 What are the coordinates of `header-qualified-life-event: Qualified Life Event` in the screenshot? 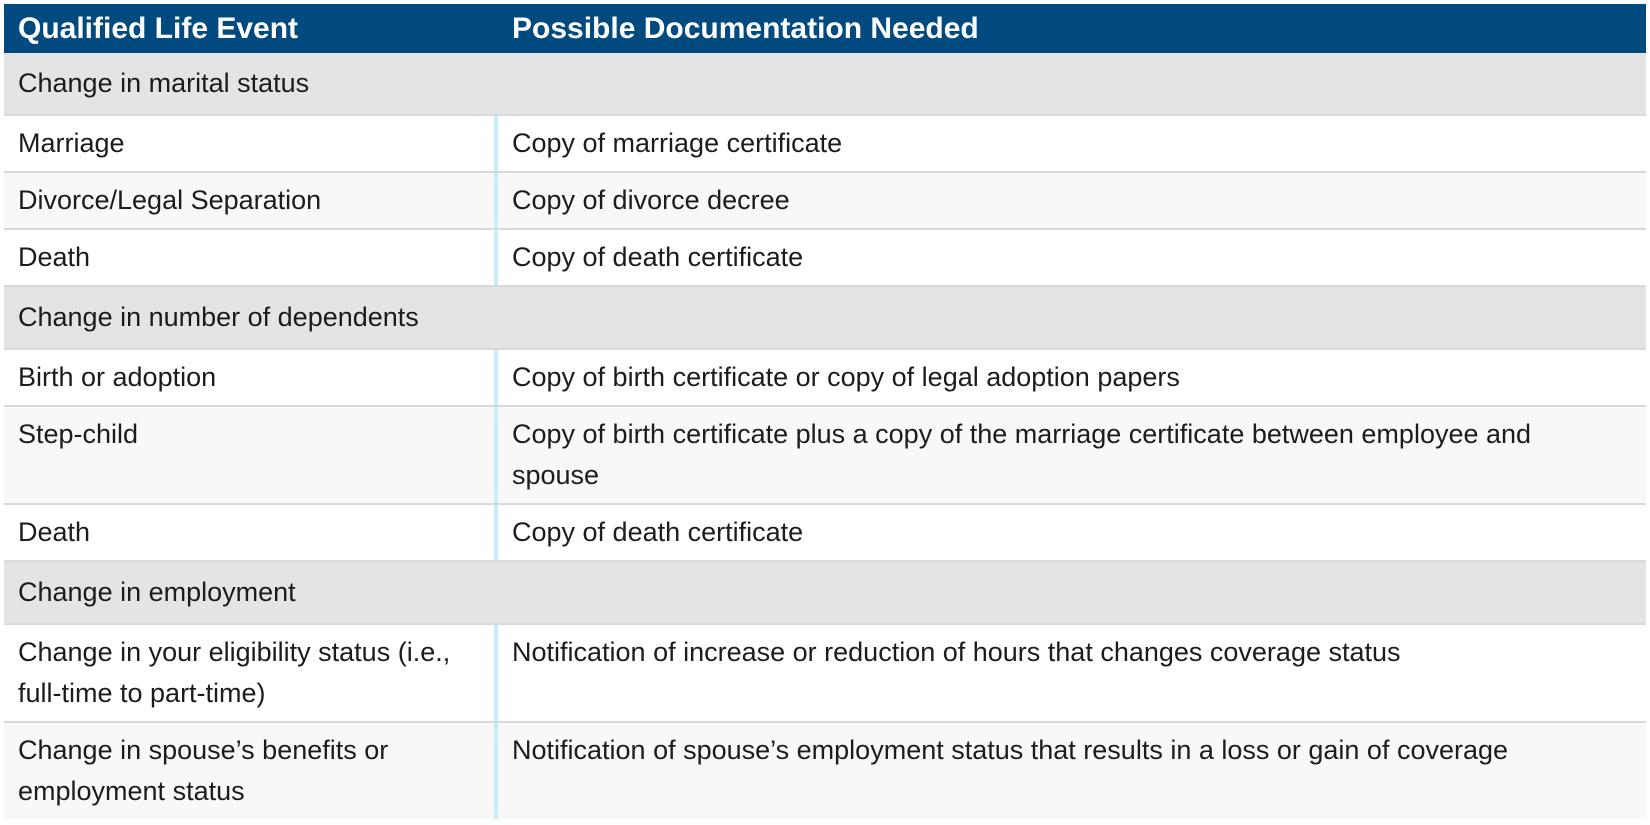 It's located at (158, 28).